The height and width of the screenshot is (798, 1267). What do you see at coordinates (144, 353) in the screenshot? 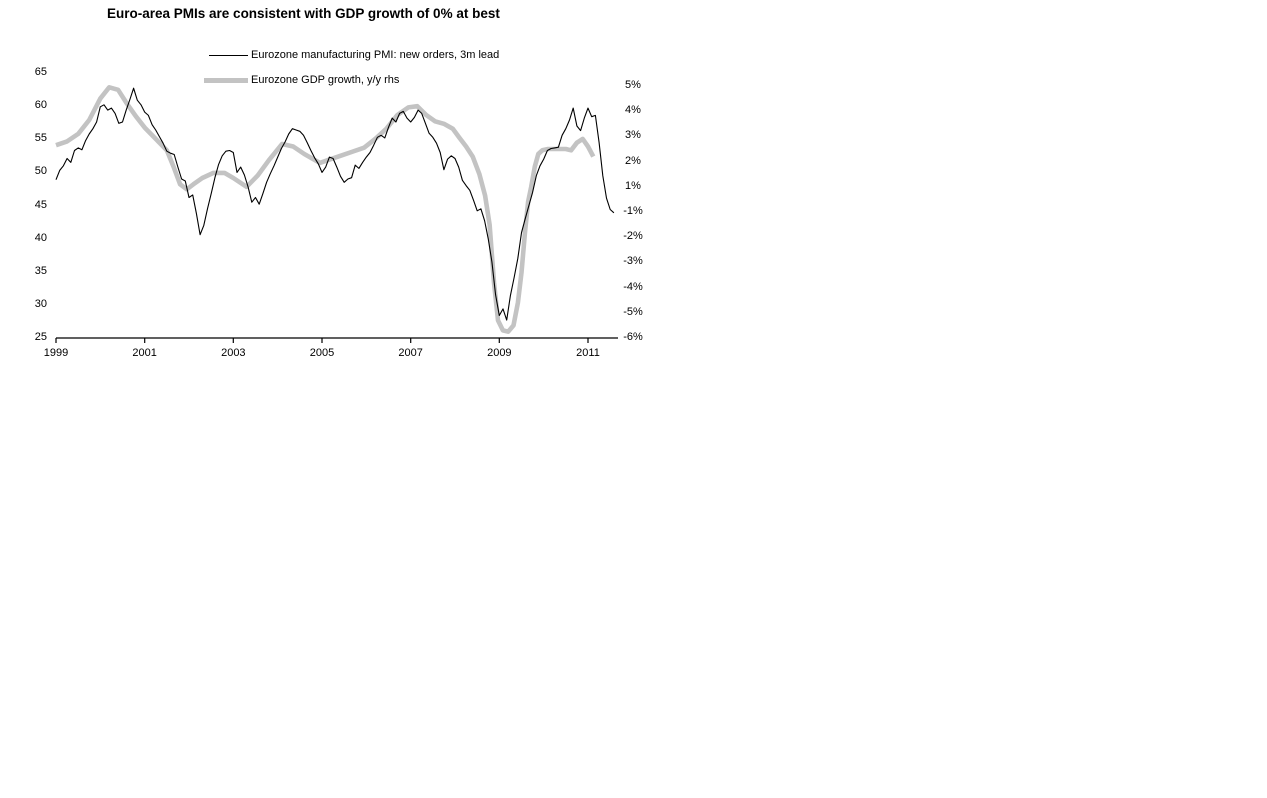
I see `x-axis-tick: 2001` at bounding box center [144, 353].